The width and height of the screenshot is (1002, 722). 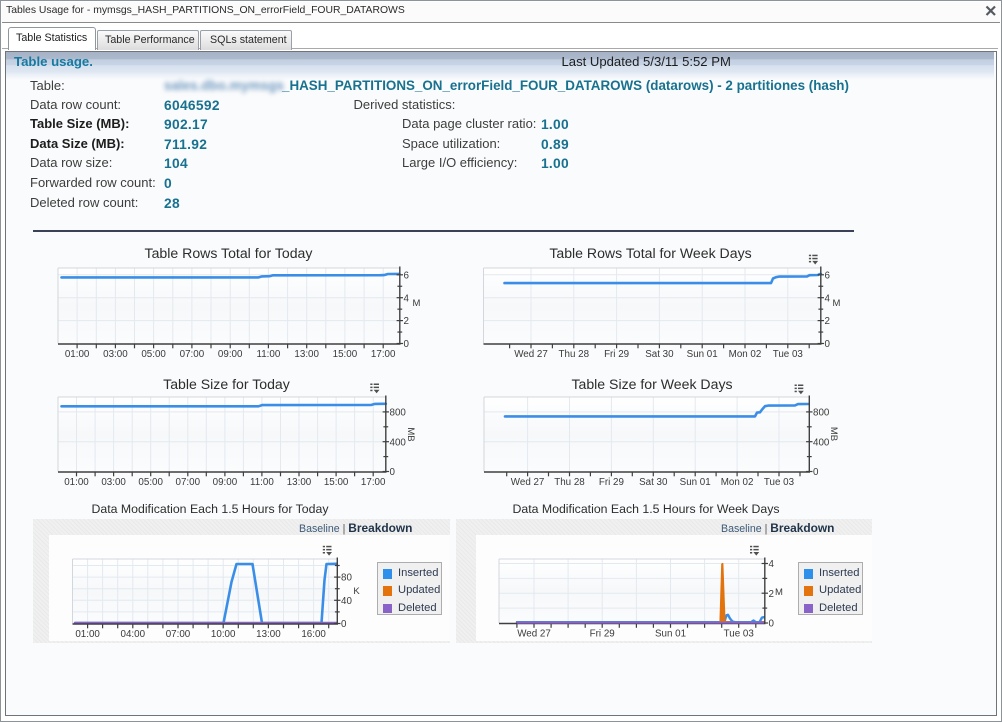 I want to click on svg-text: 40, so click(x=346, y=601).